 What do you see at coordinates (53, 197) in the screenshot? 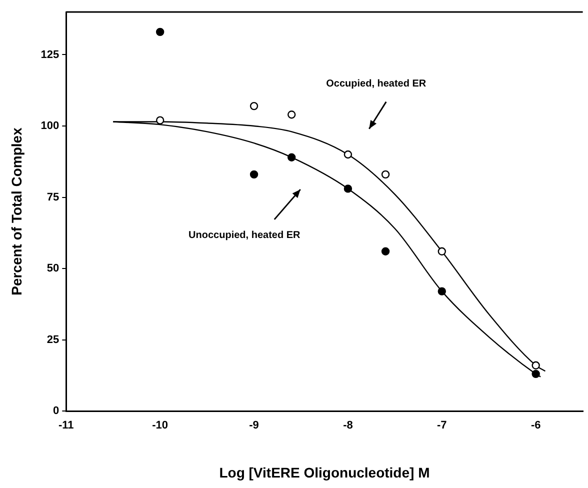
I see `y-tick-label: 75` at bounding box center [53, 197].